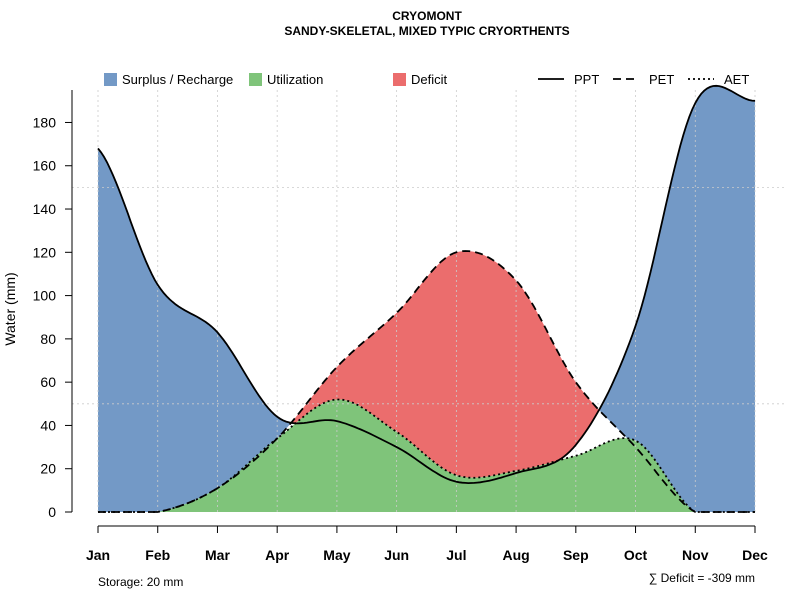 This screenshot has width=800, height=605. I want to click on legend-label: Deficit, so click(429, 79).